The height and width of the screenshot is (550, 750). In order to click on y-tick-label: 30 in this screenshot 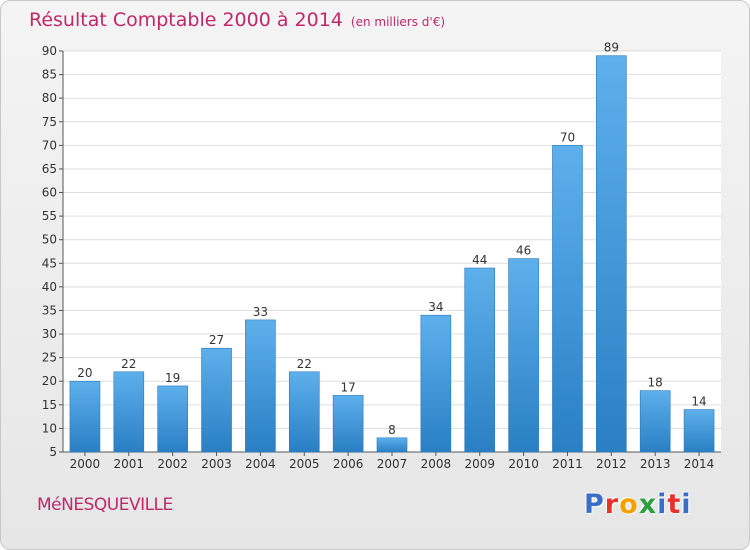, I will do `click(49, 334)`.